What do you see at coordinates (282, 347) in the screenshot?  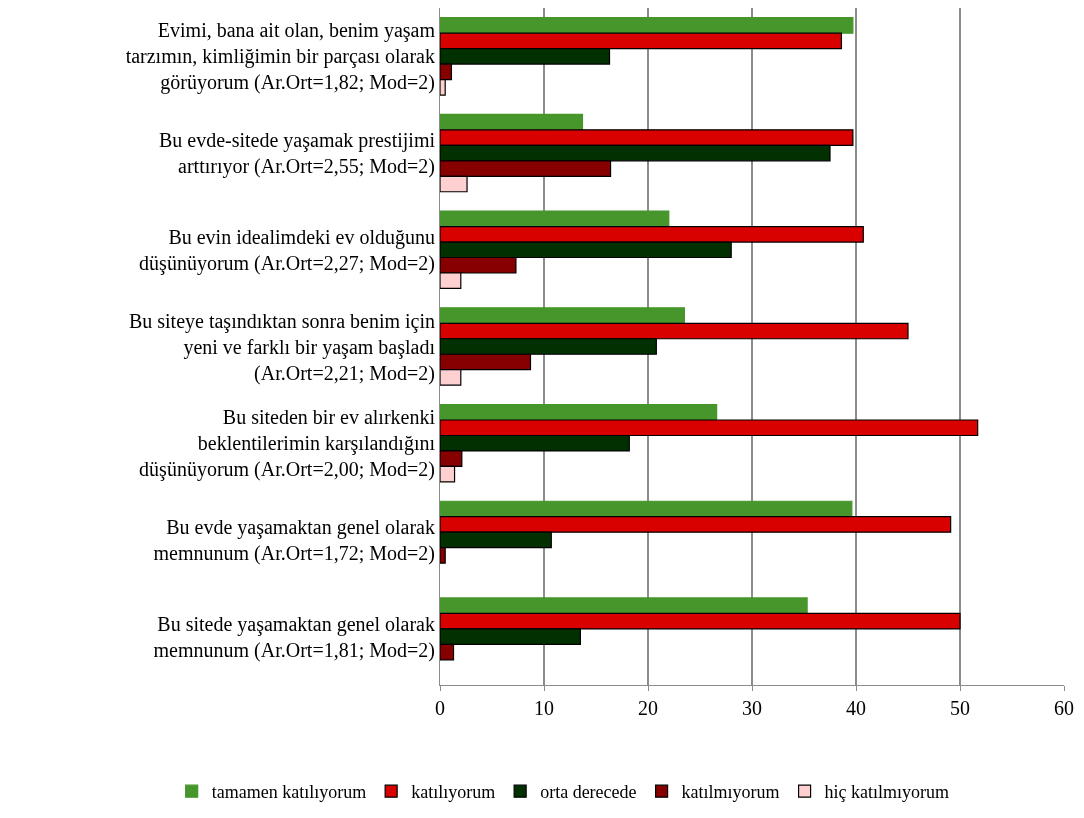 I see `y-tick-label: Bu siteye taşındıktan sonra benim için yeni ve farklı bir yaşam başladı (Ar.Ort=2,21; Mod=2)` at bounding box center [282, 347].